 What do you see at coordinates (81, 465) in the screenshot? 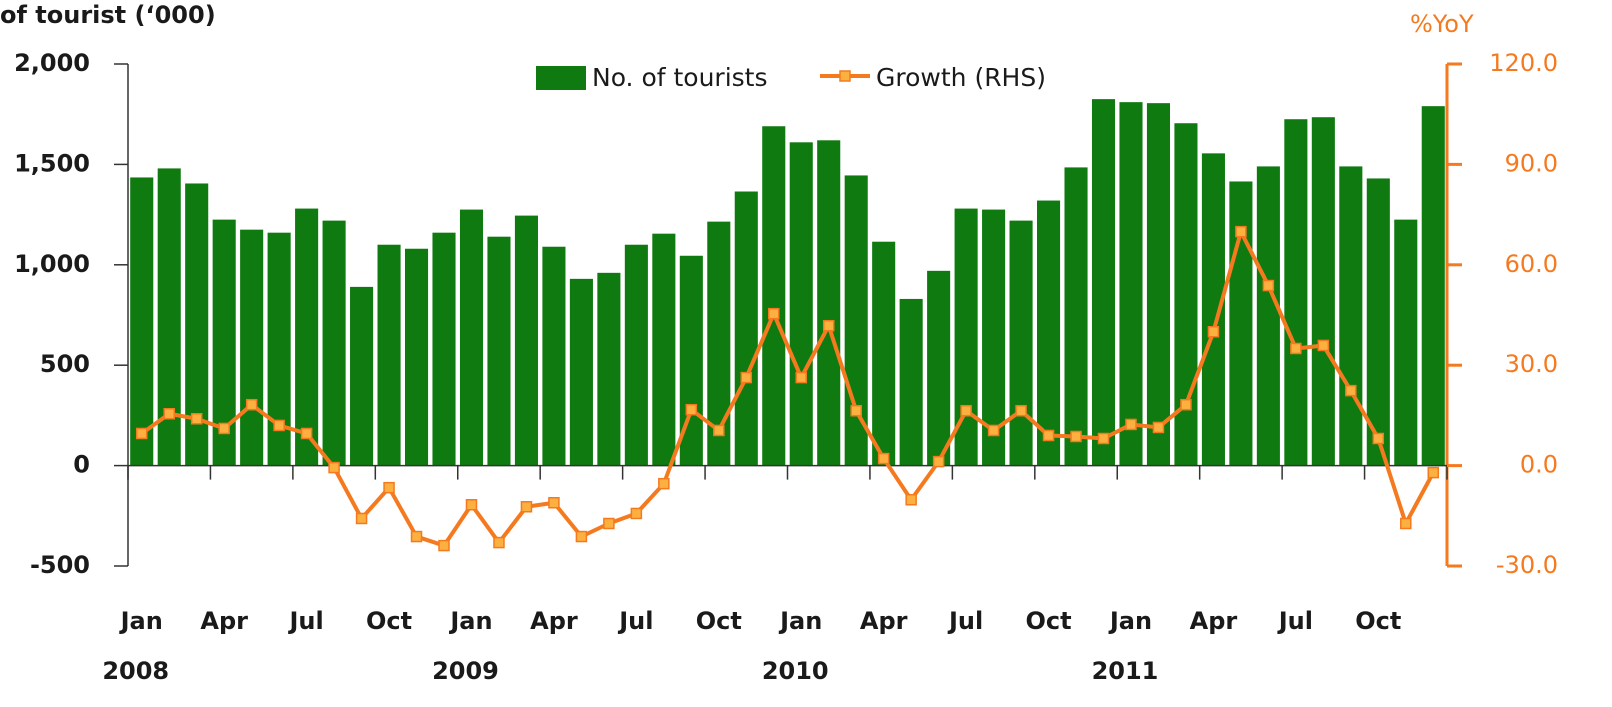
I see `y-tick-label: 0` at bounding box center [81, 465].